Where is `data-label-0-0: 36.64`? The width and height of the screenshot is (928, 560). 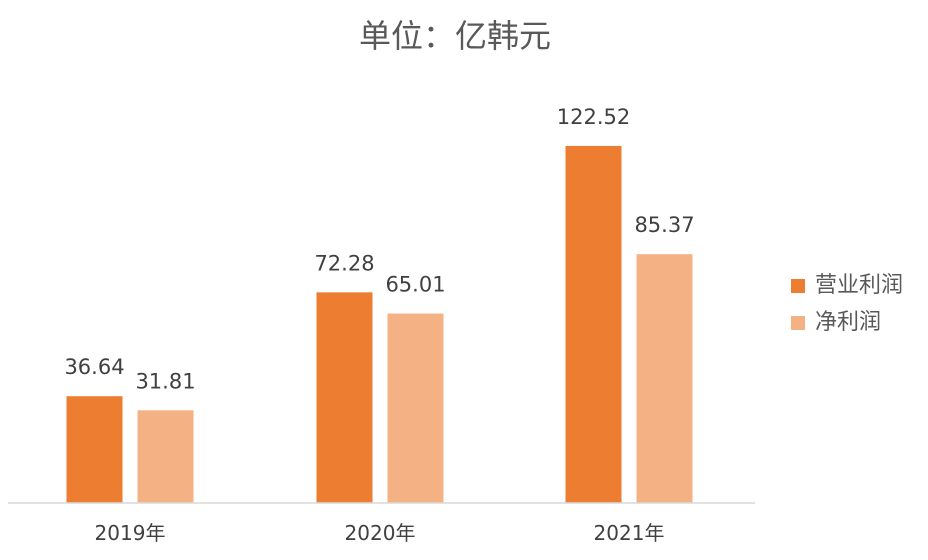
data-label-0-0: 36.64 is located at coordinates (94, 367).